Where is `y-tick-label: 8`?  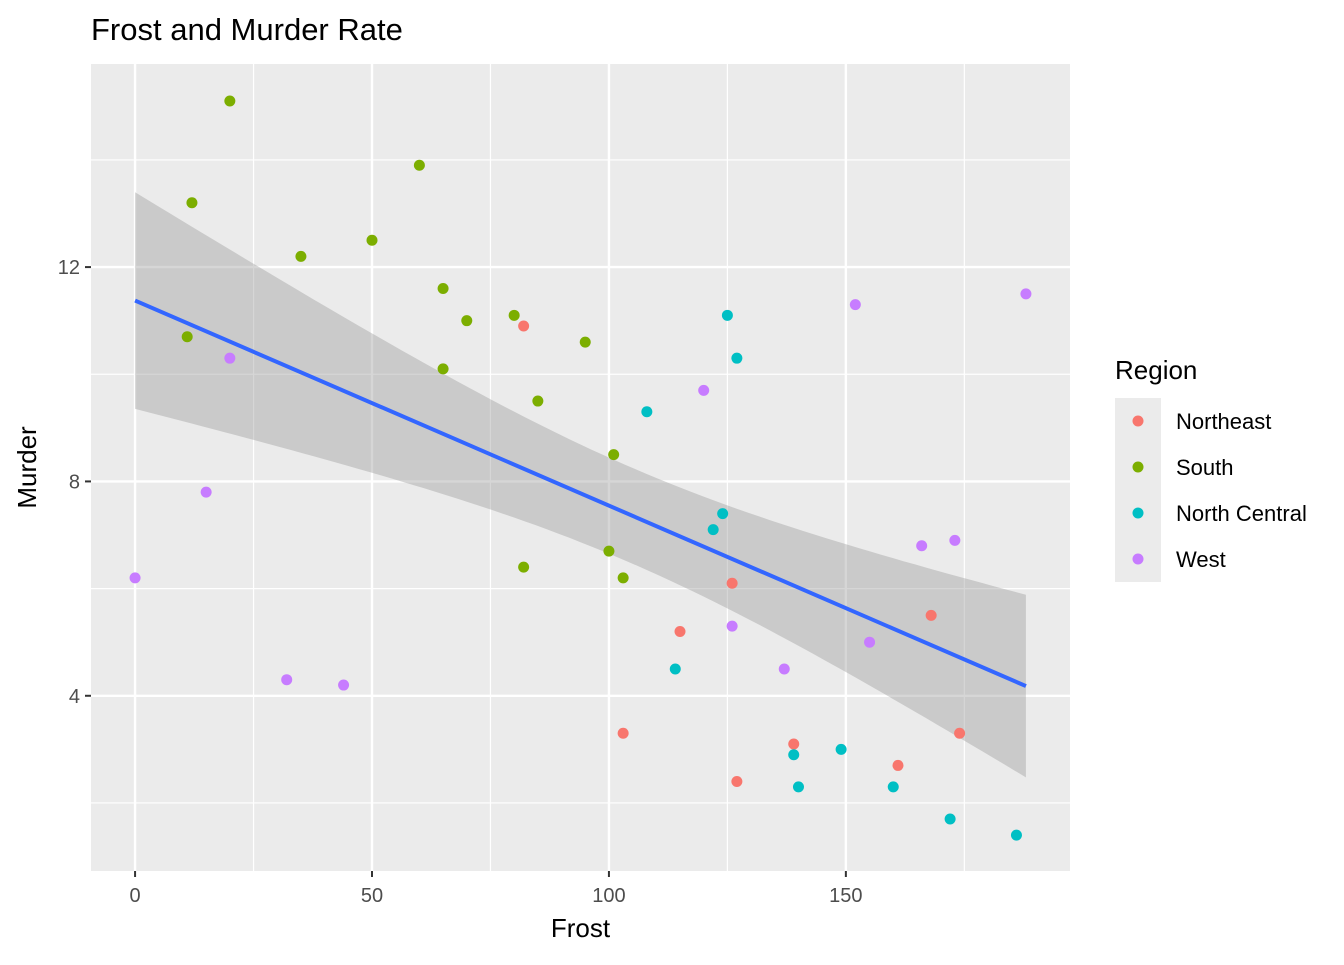
y-tick-label: 8 is located at coordinates (74, 482).